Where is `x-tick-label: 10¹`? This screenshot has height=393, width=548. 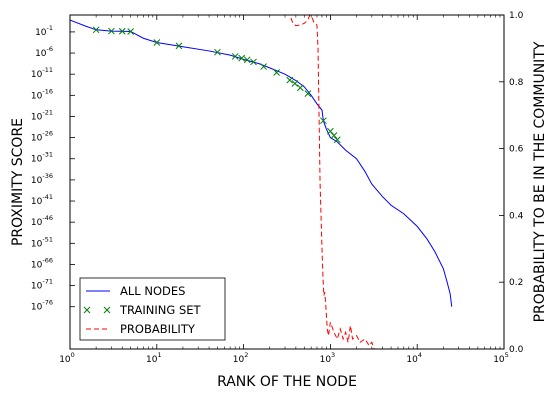
x-tick-label: 10¹ is located at coordinates (154, 358).